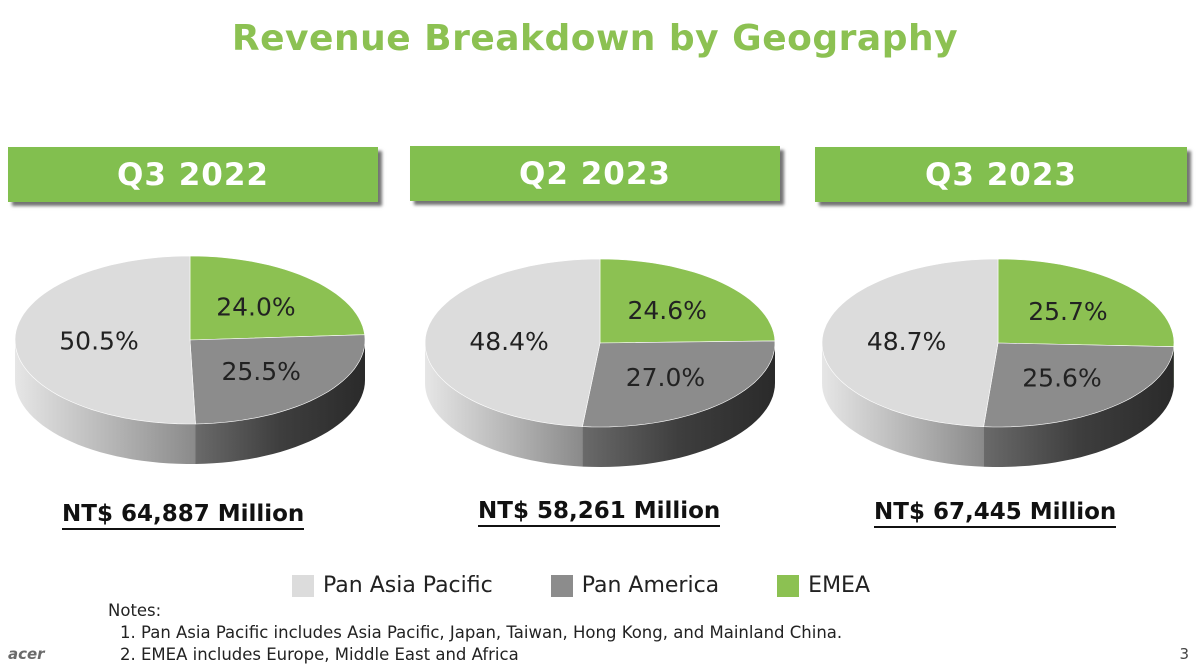 This screenshot has width=1197, height=672. Describe the element at coordinates (788, 585) in the screenshot. I see `legend-swatch-emea` at that location.